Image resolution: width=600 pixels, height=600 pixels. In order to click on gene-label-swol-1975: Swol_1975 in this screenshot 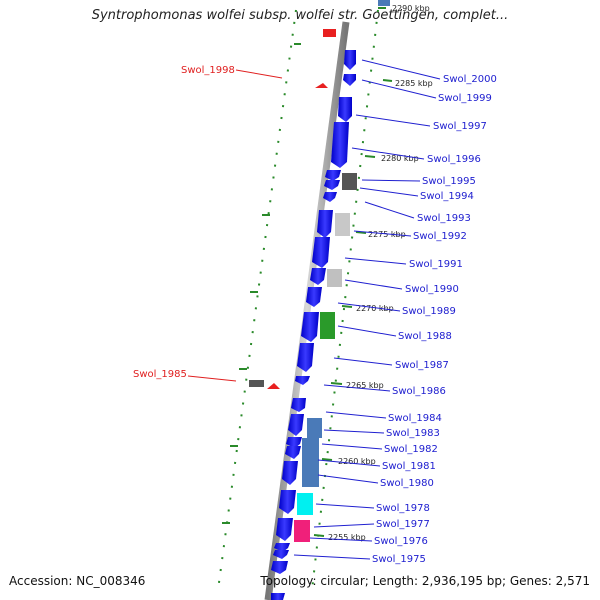, I will do `click(399, 559)`.